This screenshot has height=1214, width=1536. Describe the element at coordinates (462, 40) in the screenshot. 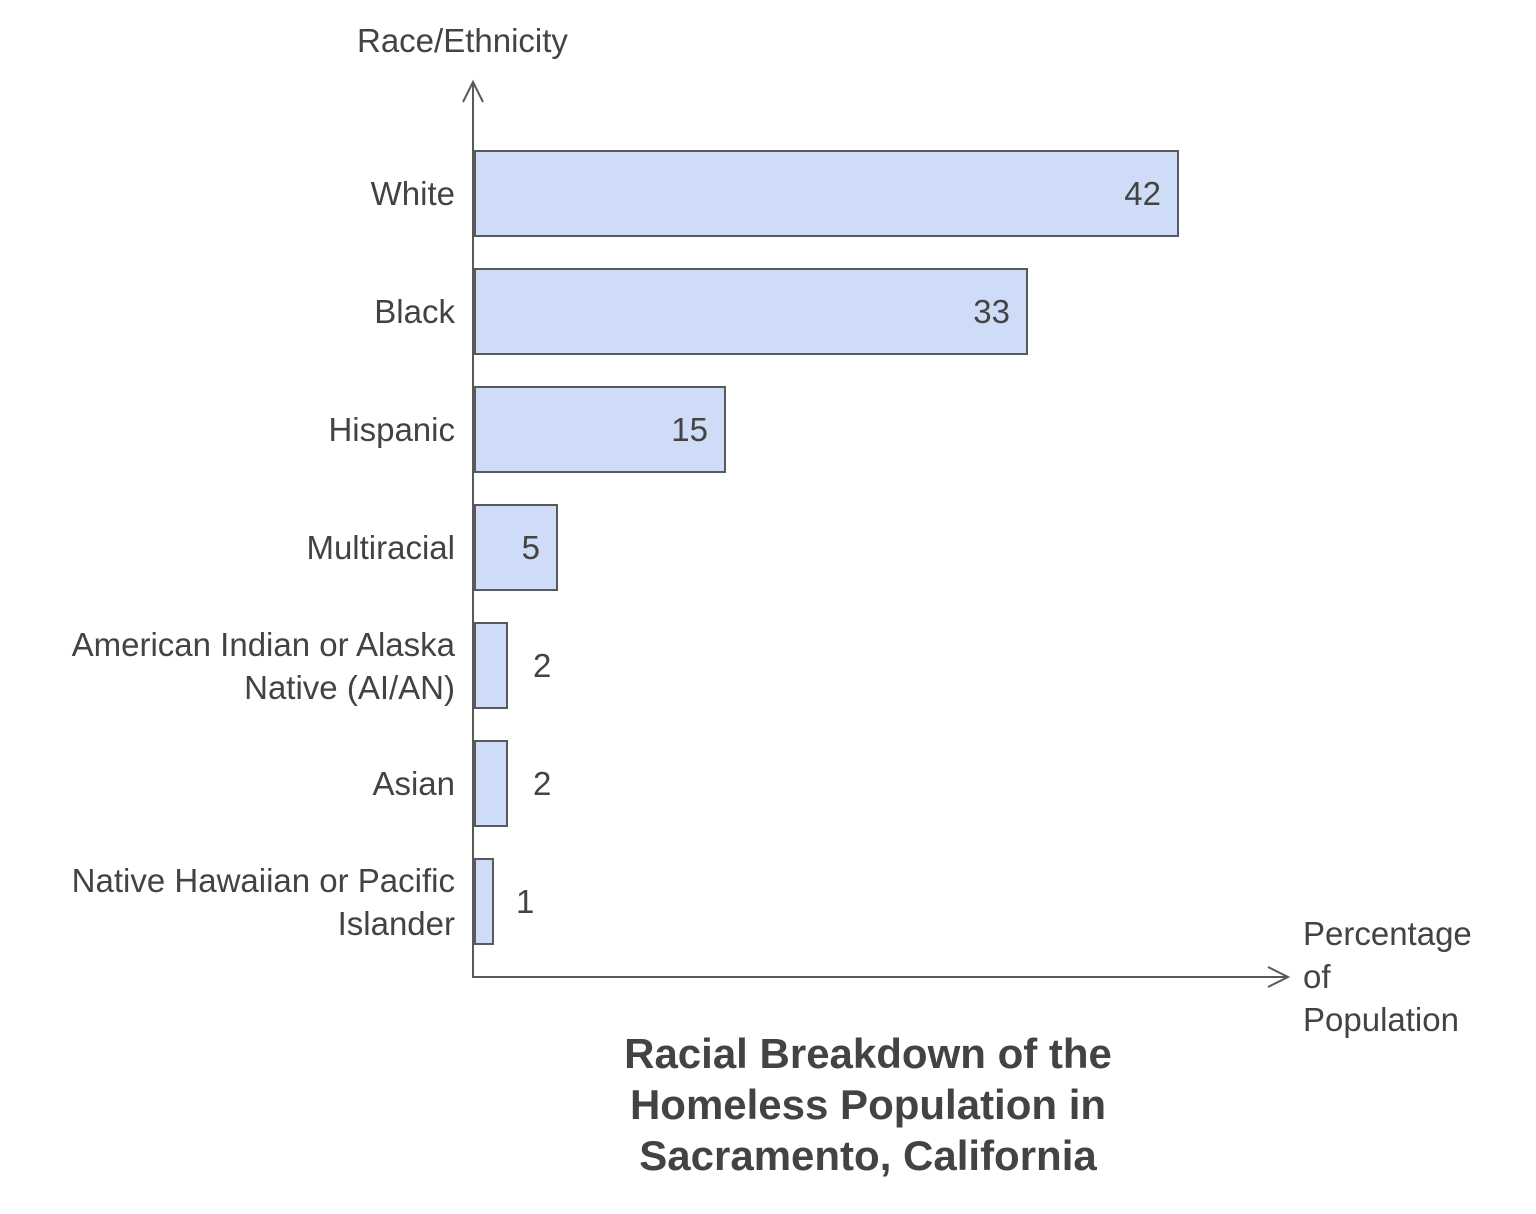

I see `y-axis-title: Race/Ethnicity` at that location.